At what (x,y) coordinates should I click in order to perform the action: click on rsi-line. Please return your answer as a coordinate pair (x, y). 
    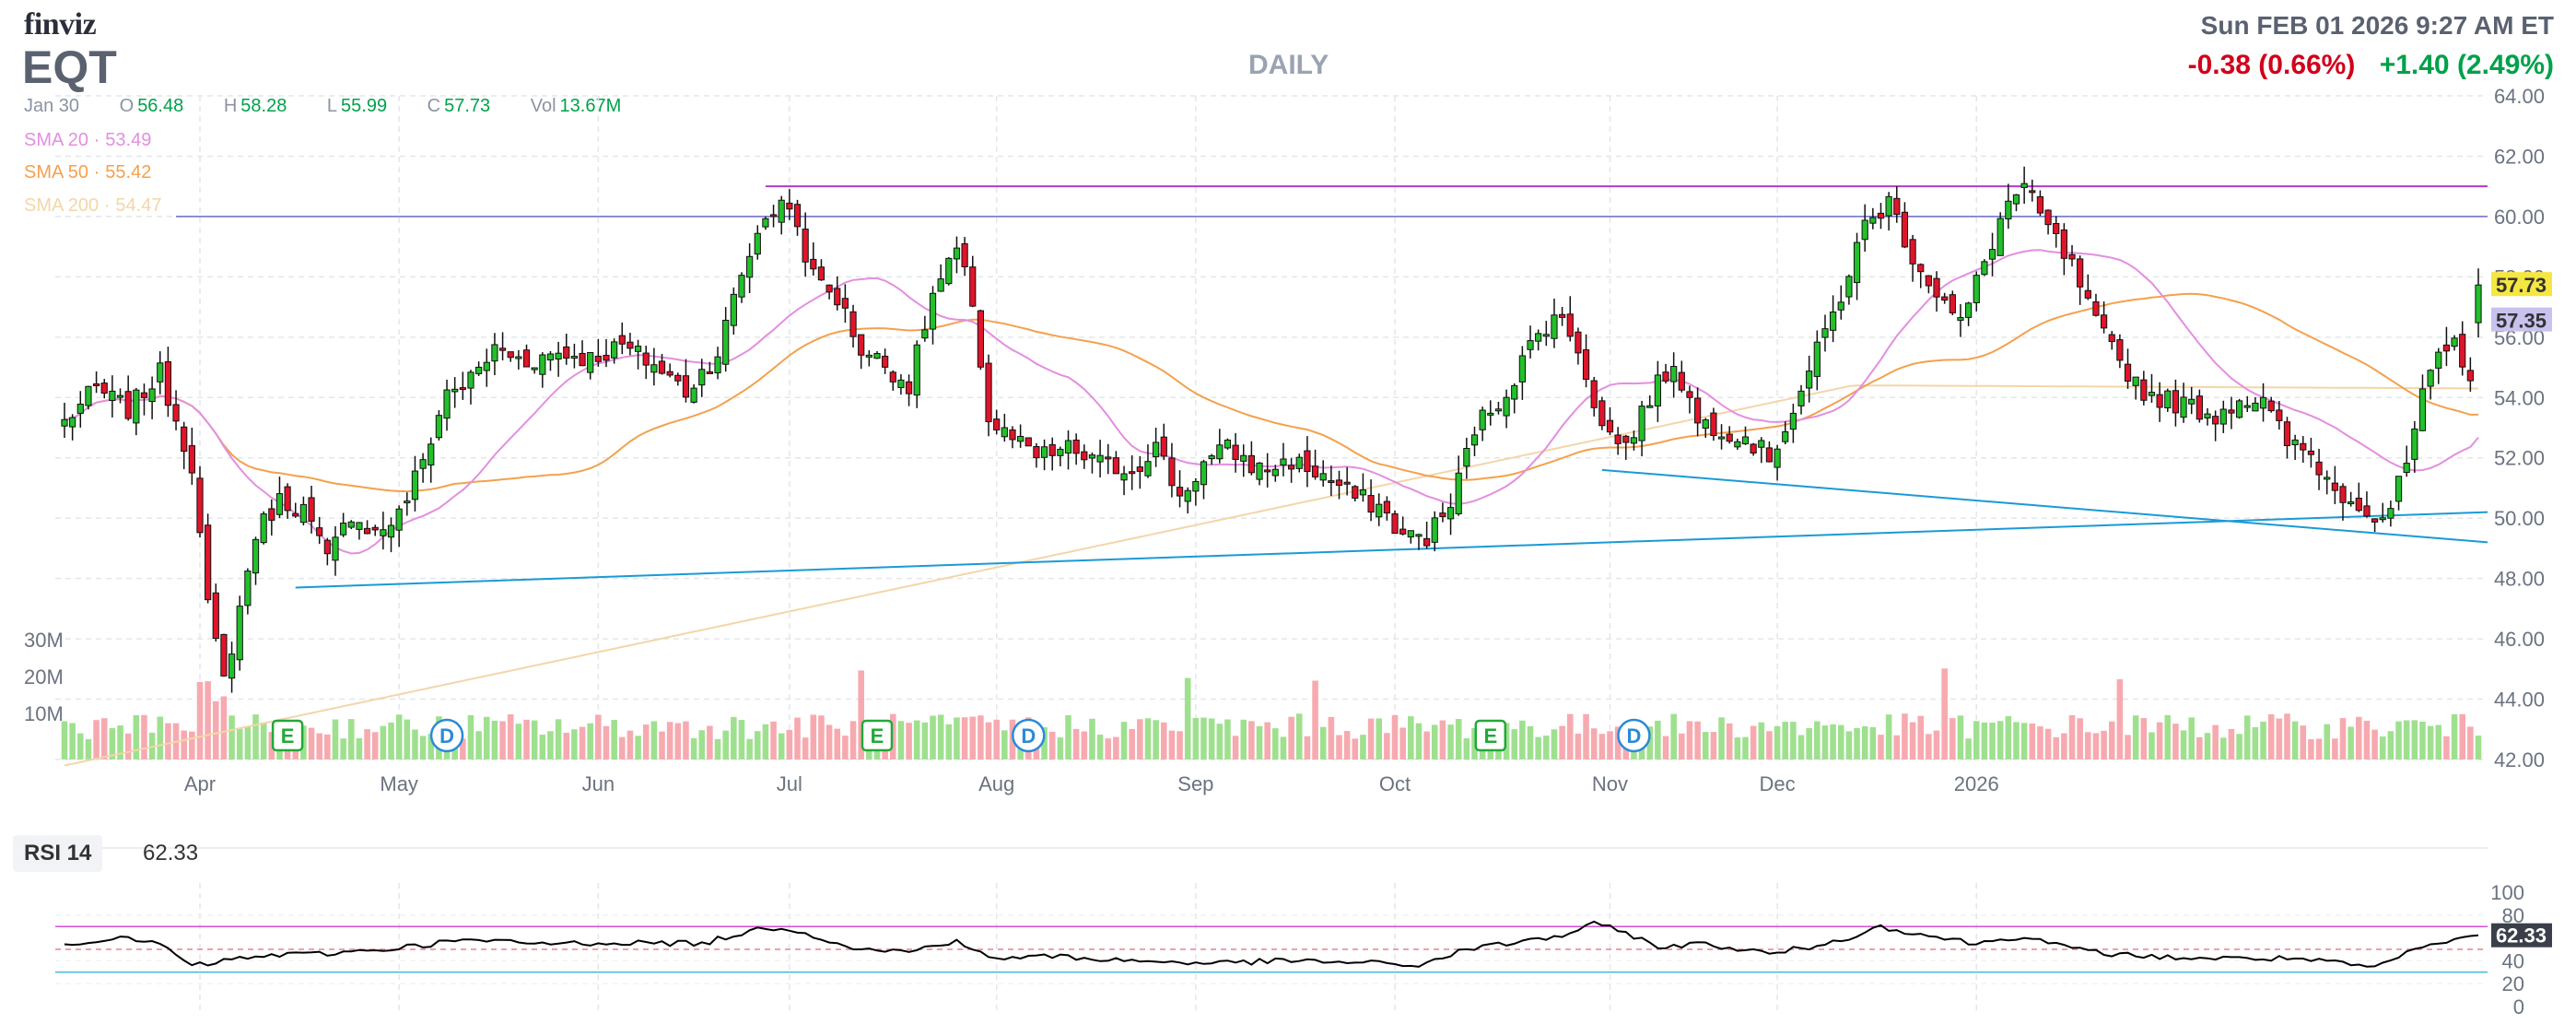
    Looking at the image, I should click on (1271, 944).